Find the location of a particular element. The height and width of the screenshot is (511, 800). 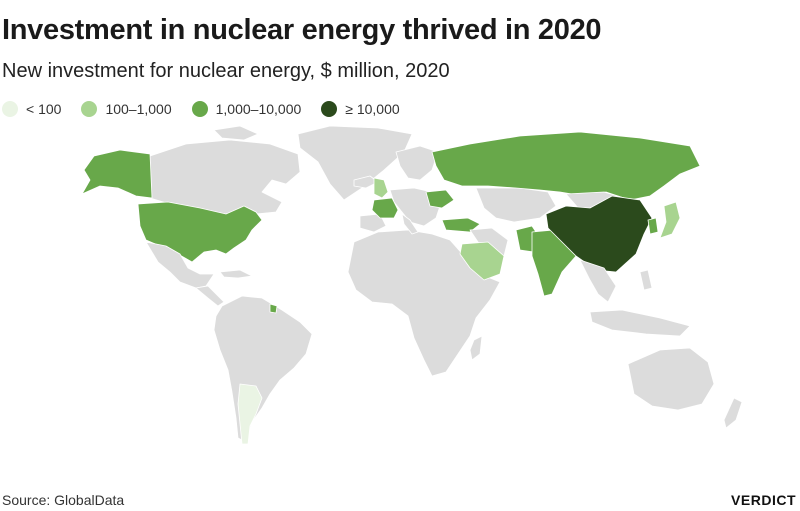

map-region-france is located at coordinates (385, 208).